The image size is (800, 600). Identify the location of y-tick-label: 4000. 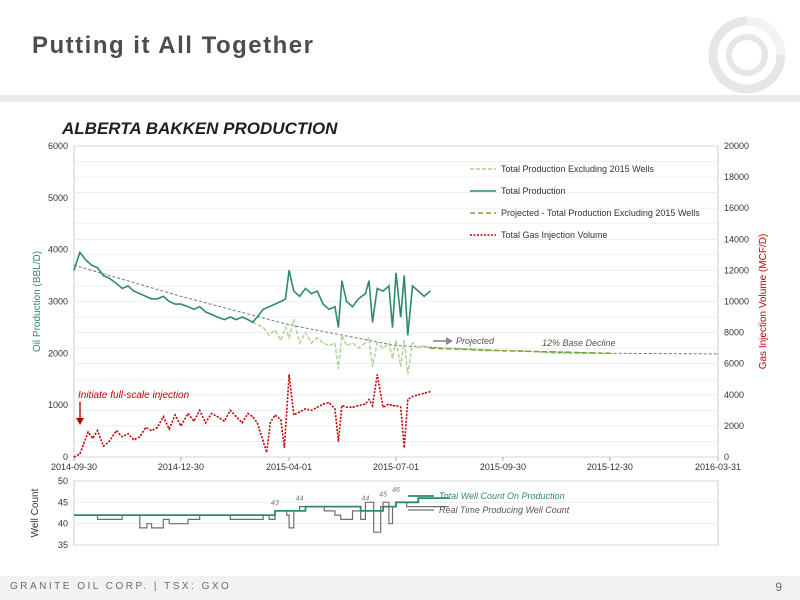
(58, 250).